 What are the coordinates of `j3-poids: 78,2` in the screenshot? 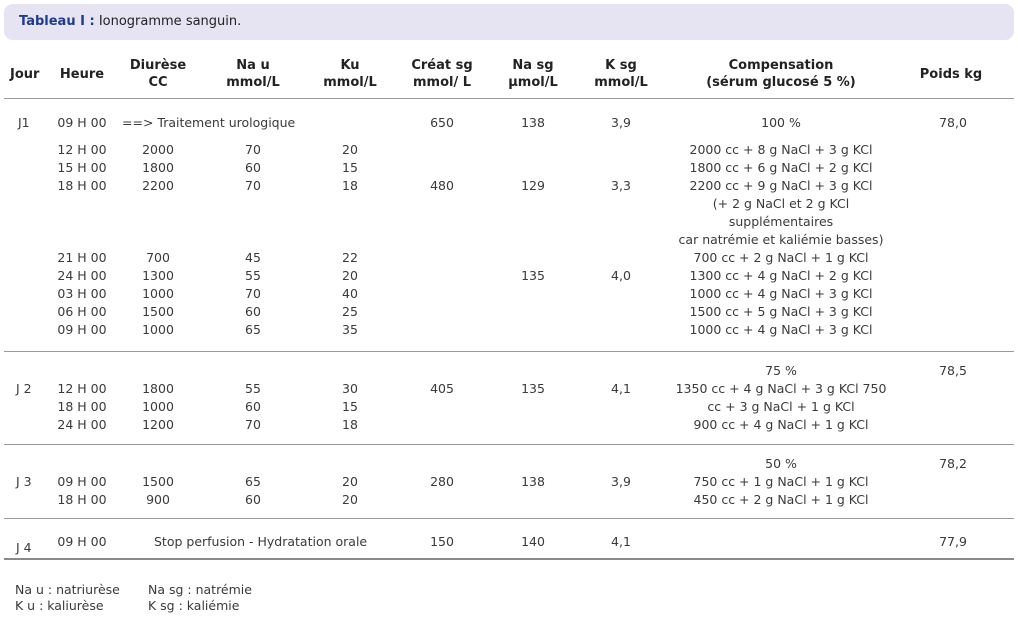 It's located at (953, 463).